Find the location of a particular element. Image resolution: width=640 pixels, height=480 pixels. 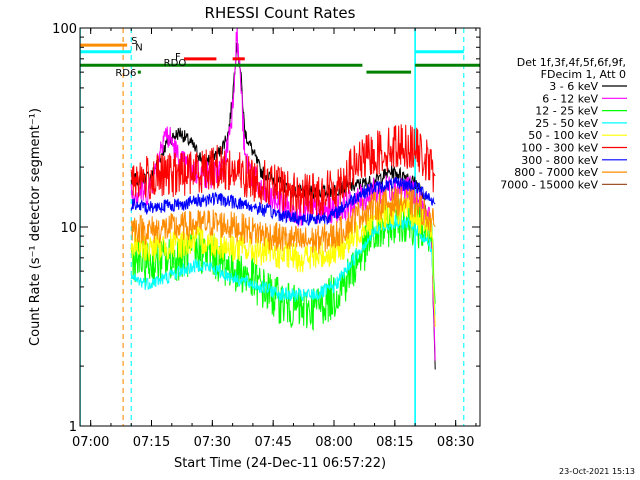

x-tick-label-4: 08:00 is located at coordinates (333, 442).